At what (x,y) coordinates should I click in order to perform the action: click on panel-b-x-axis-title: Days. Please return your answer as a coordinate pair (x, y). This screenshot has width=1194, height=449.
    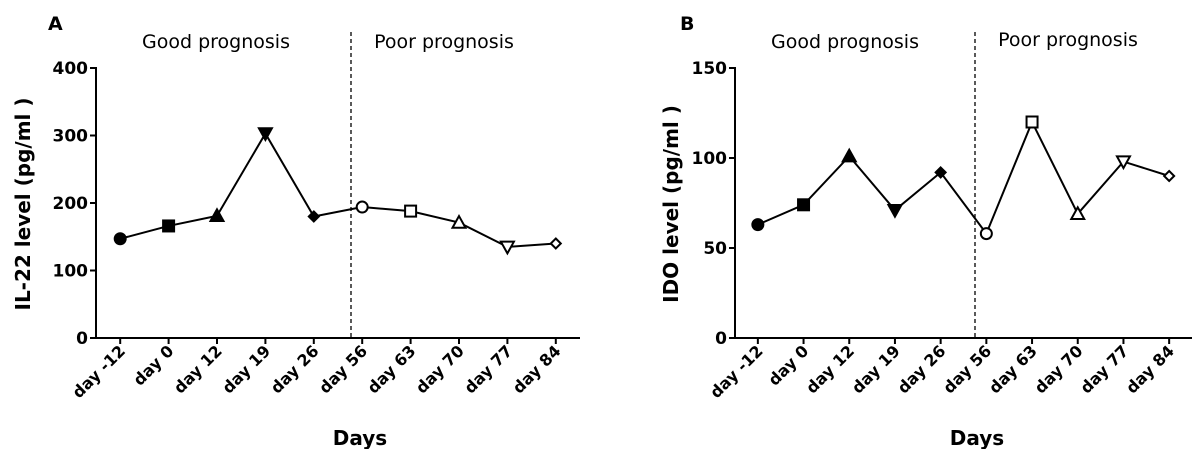
    Looking at the image, I should click on (977, 437).